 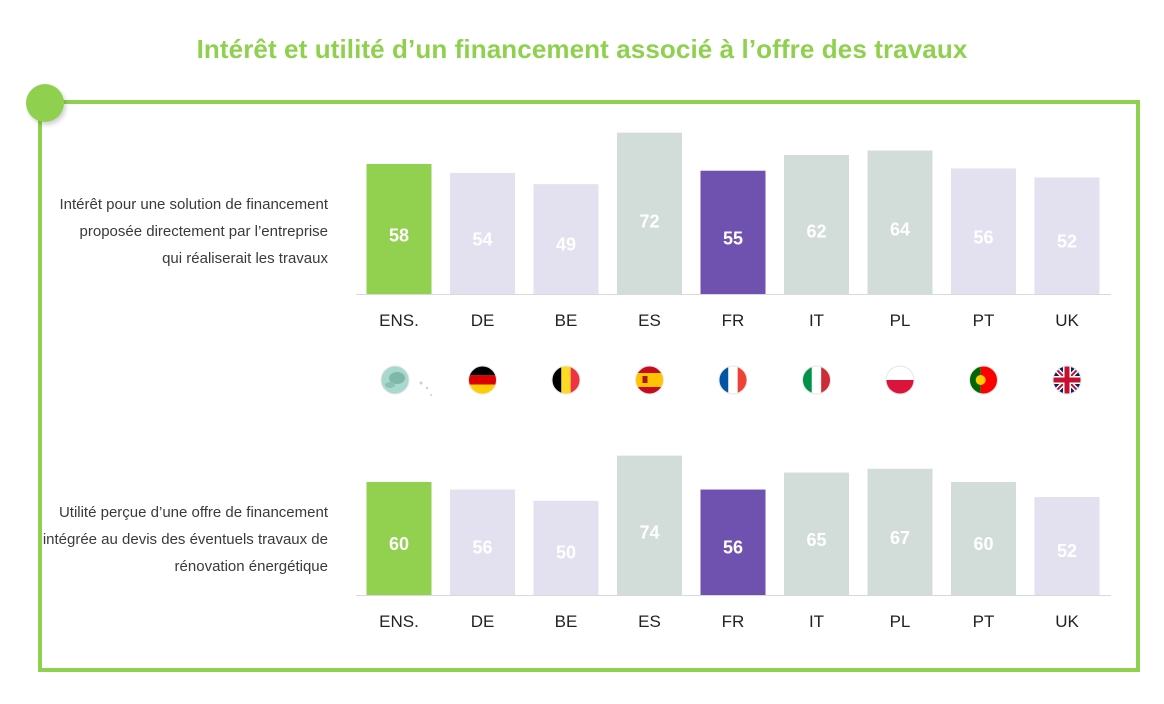 I want to click on row-label-line: Intérêt pour une solution de financement, so click(x=193, y=204).